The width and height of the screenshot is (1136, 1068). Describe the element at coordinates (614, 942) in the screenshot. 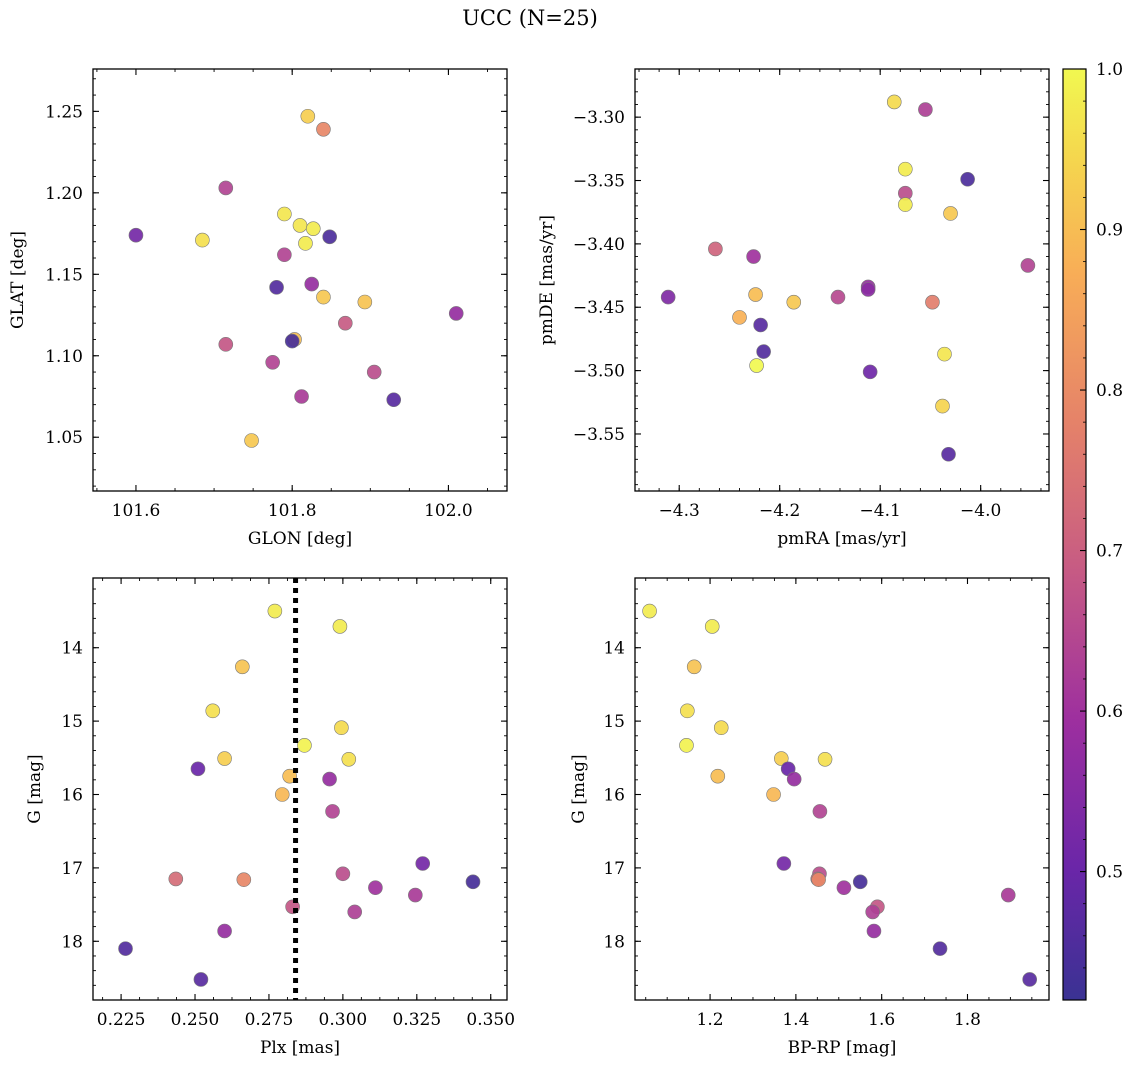

I see `y-tick-label: 18` at that location.